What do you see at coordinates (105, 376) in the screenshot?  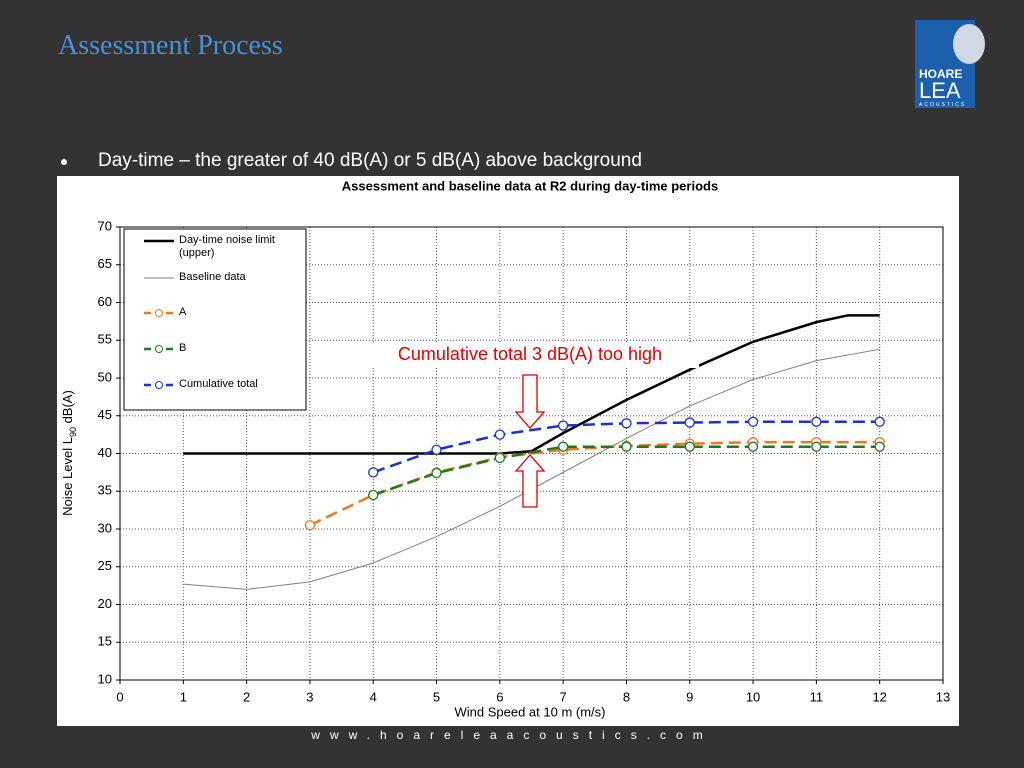 I see `y-tick-label: 50` at bounding box center [105, 376].